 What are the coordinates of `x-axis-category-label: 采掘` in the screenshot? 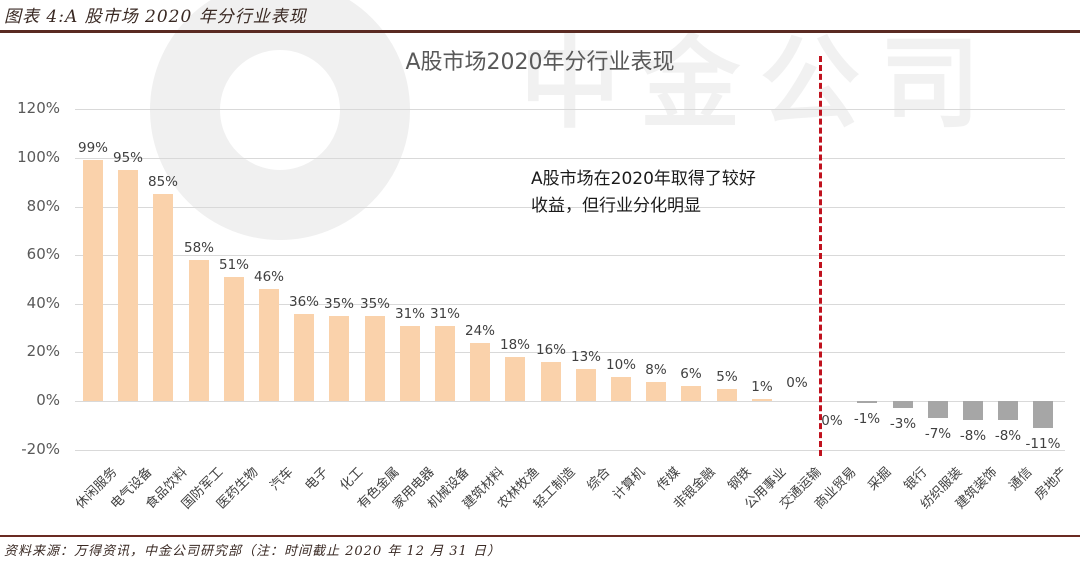 It's located at (880, 479).